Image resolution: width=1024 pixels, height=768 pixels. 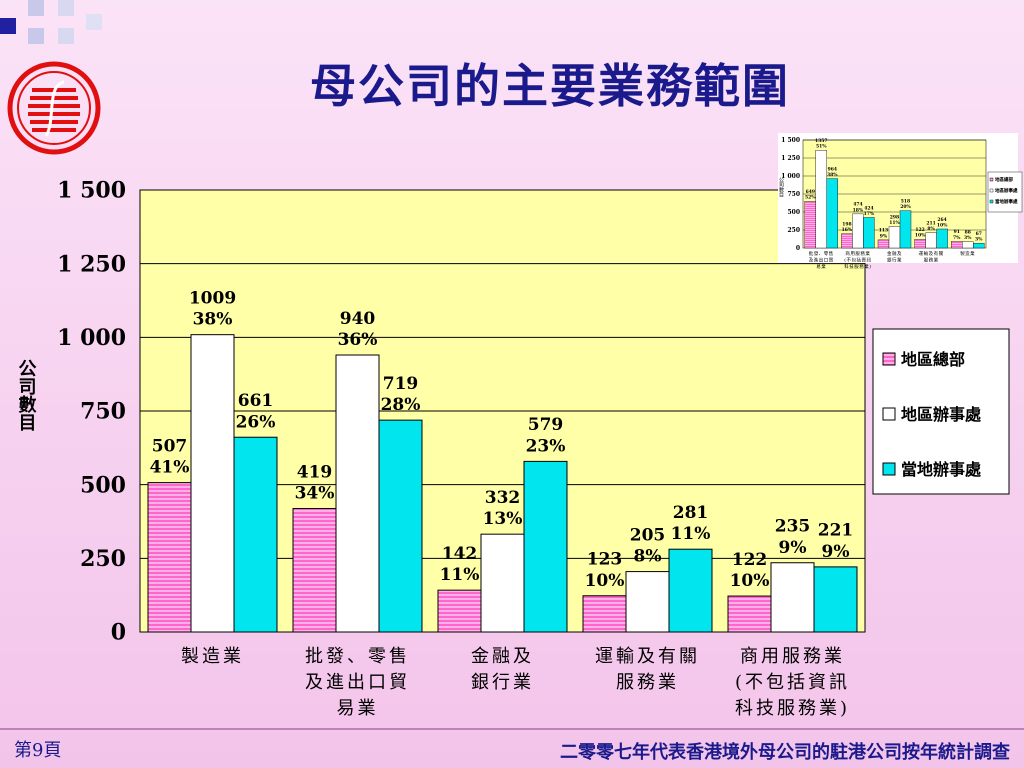 I want to click on value-label: 661, so click(x=256, y=401).